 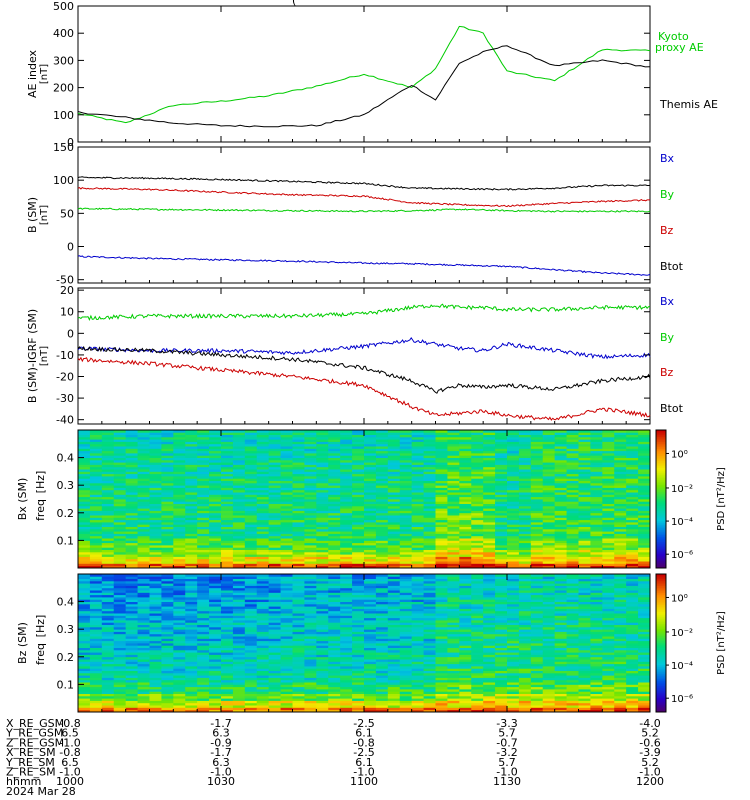 What do you see at coordinates (364, 388) in the screenshot?
I see `line-b_sm_minus_igrf-bz` at bounding box center [364, 388].